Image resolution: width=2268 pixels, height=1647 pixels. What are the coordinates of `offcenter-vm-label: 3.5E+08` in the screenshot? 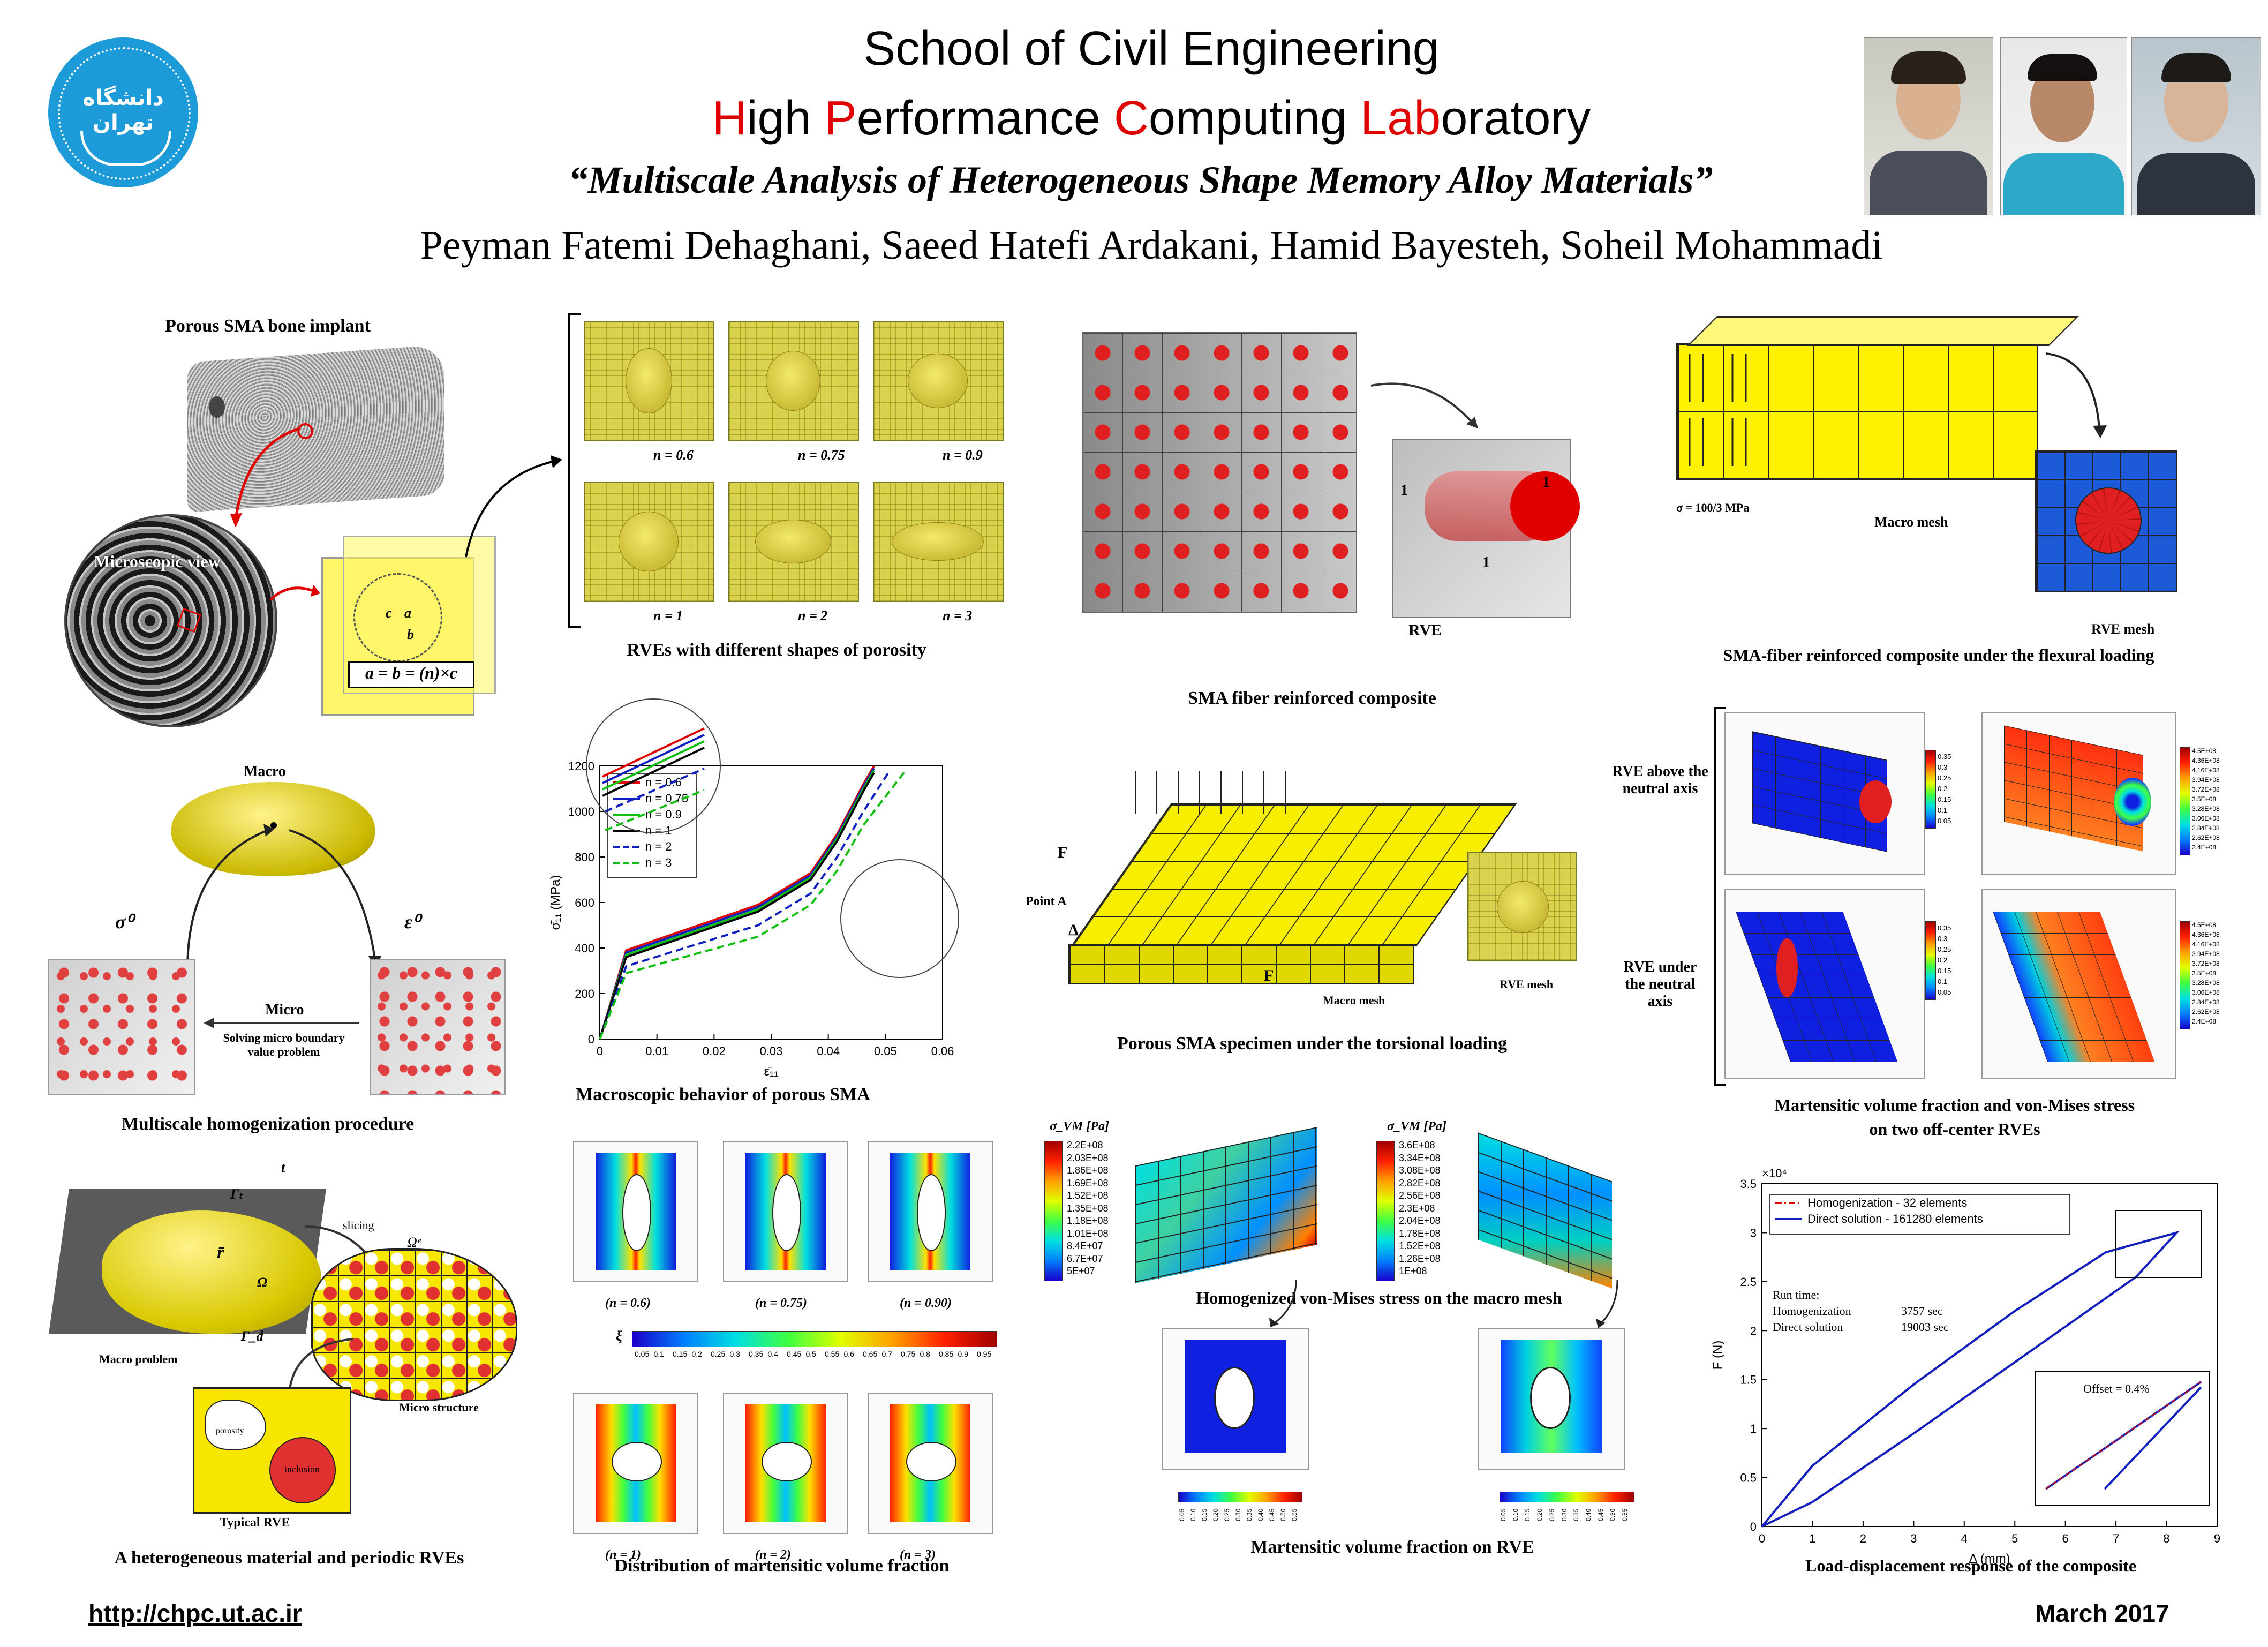 It's located at (2204, 973).